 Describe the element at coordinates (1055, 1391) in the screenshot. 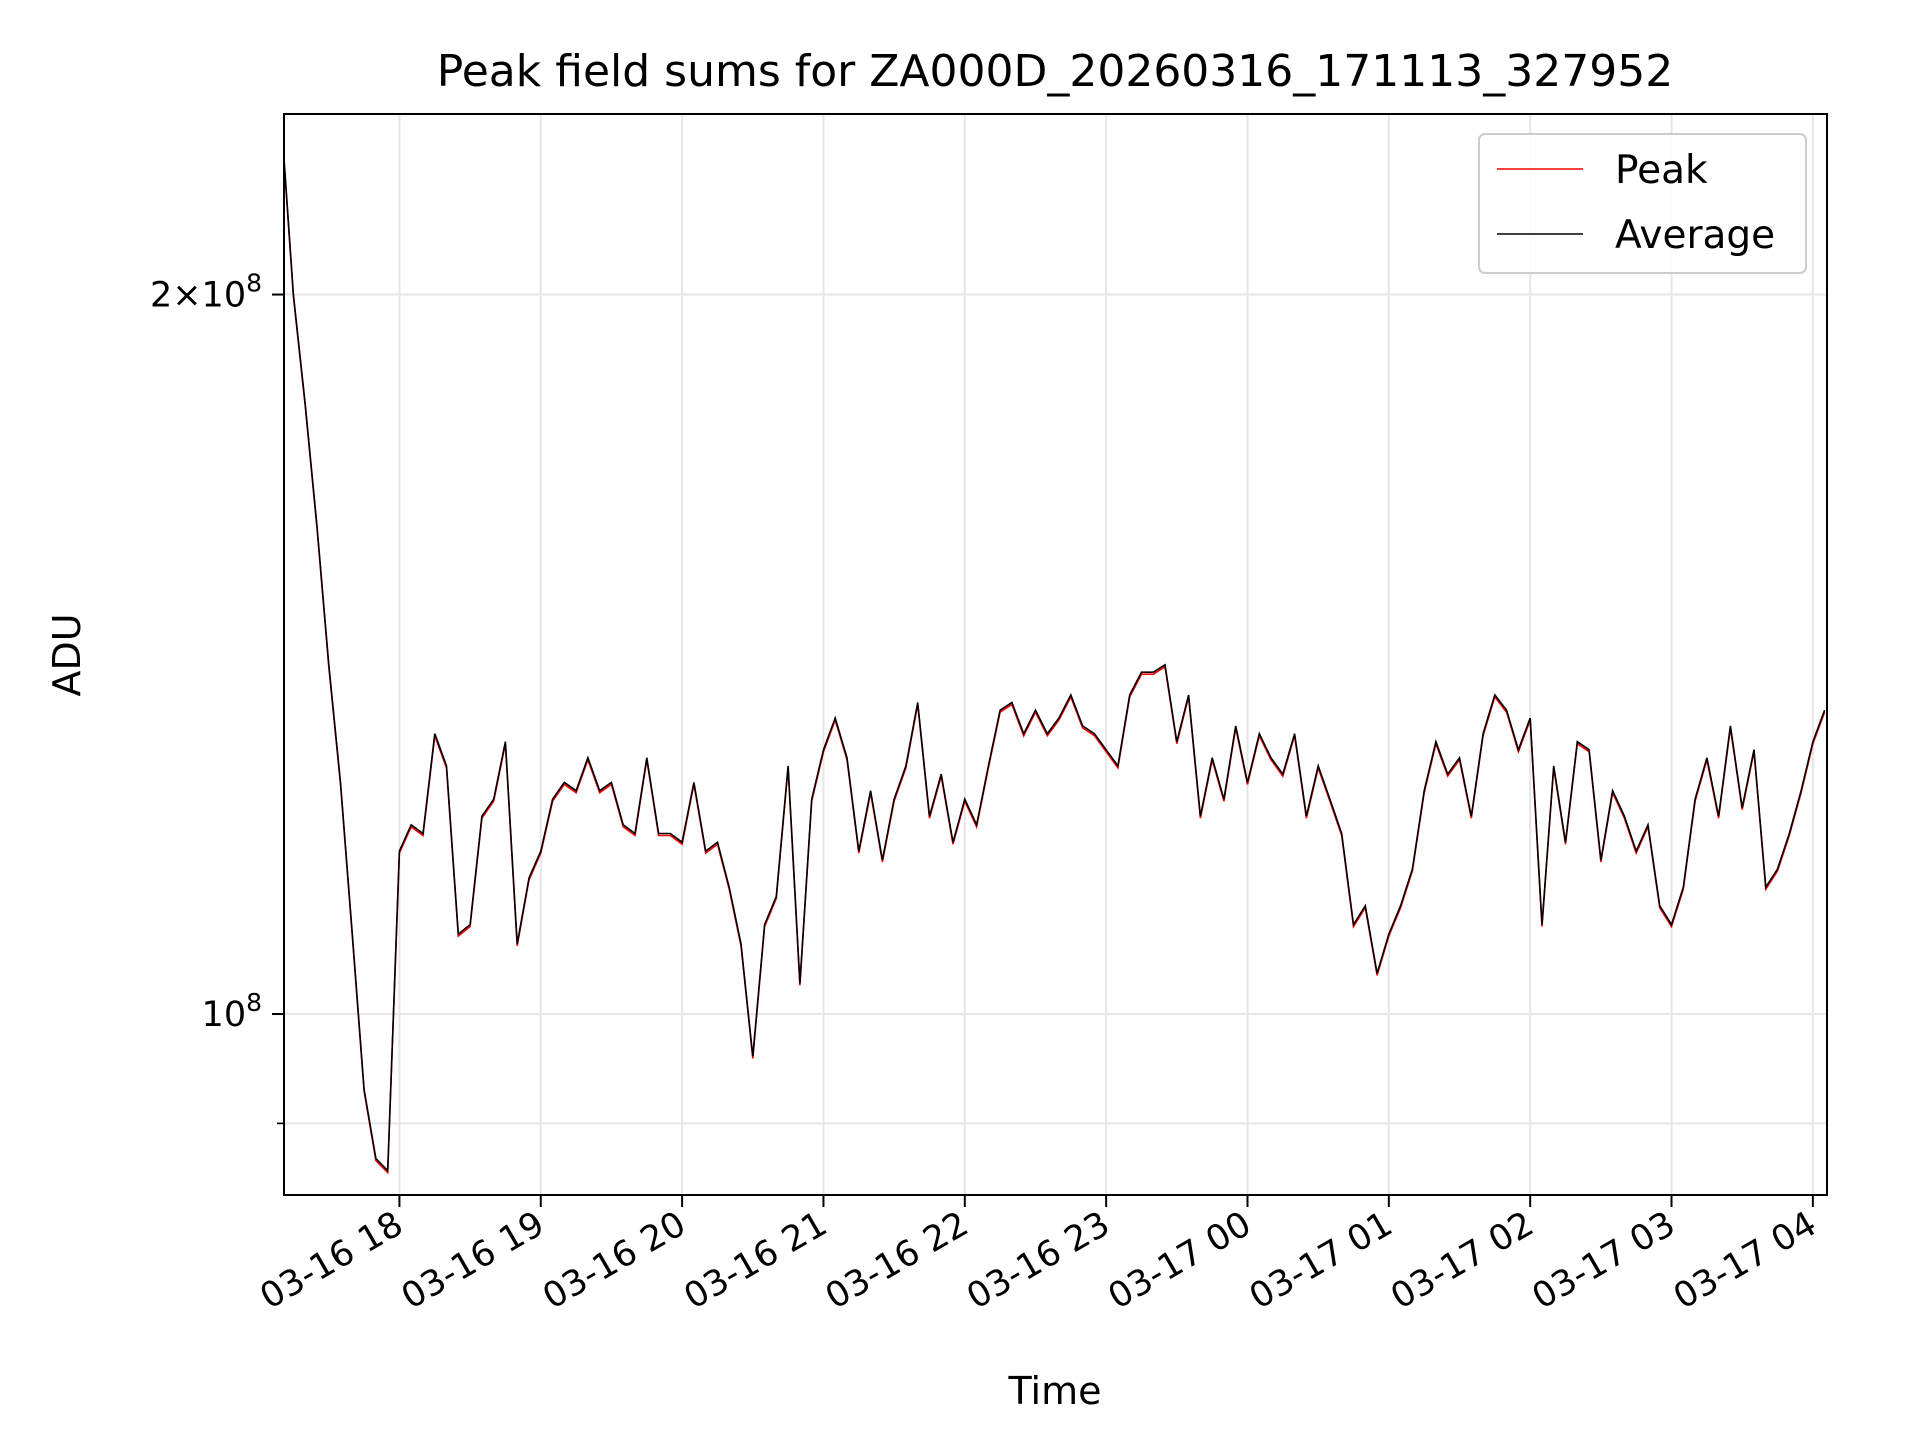

I see `x-axis-label: Time` at that location.